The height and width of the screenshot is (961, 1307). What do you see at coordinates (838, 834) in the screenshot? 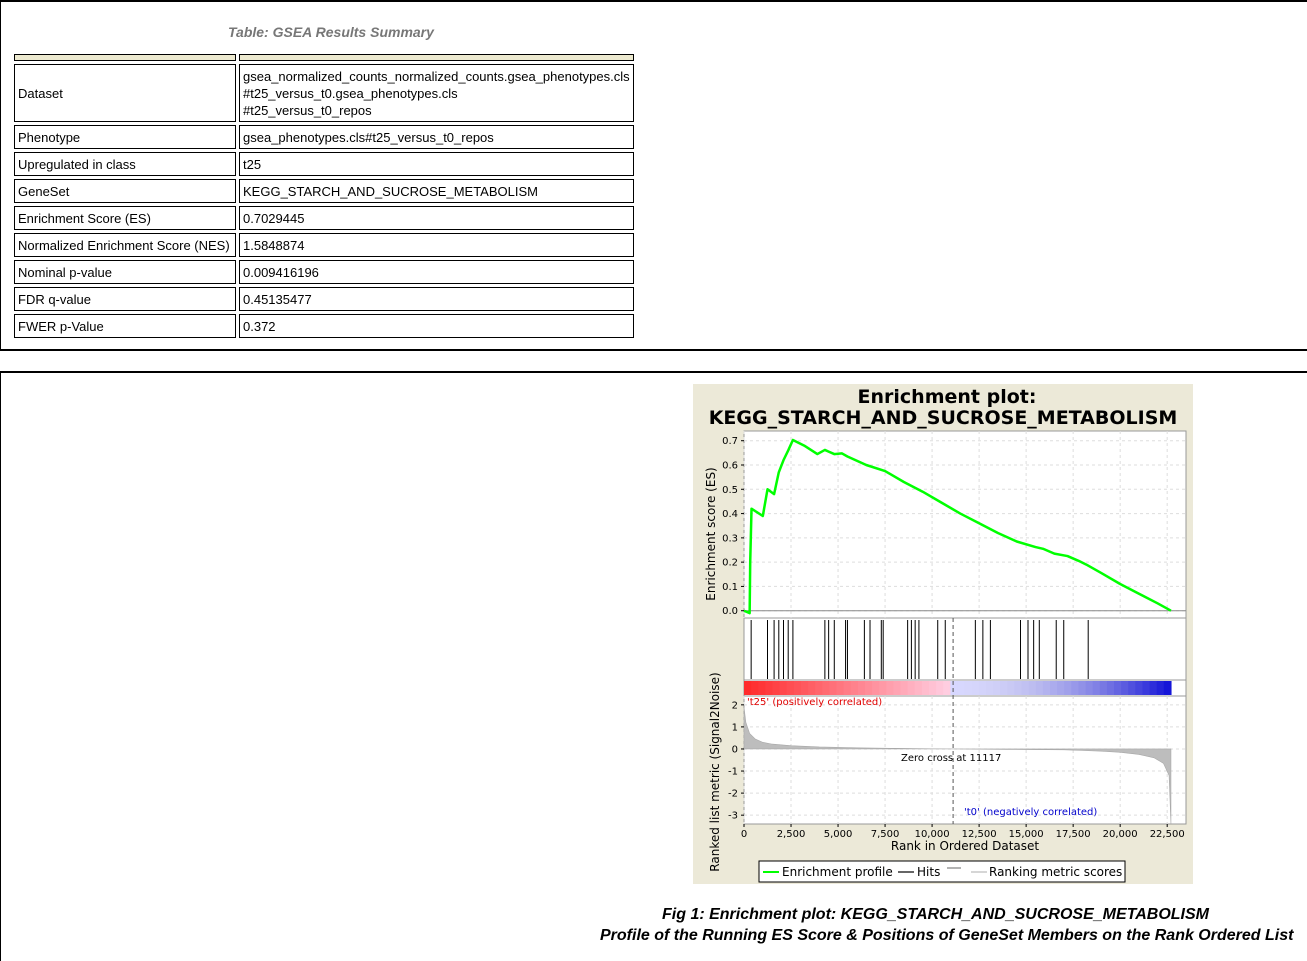
I see `x-tick-label: 5,000` at bounding box center [838, 834].